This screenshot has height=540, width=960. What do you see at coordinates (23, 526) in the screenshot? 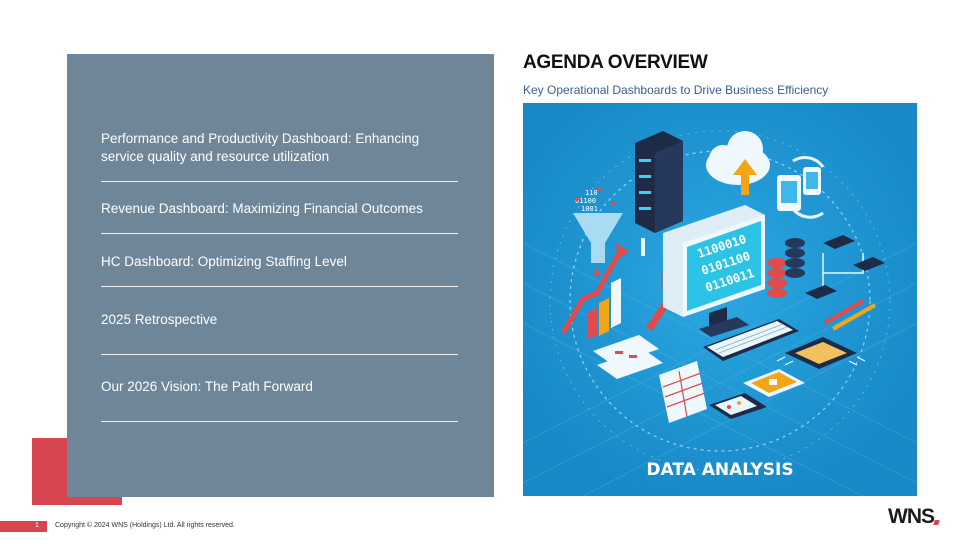
I see `footer-accent-bar` at bounding box center [23, 526].